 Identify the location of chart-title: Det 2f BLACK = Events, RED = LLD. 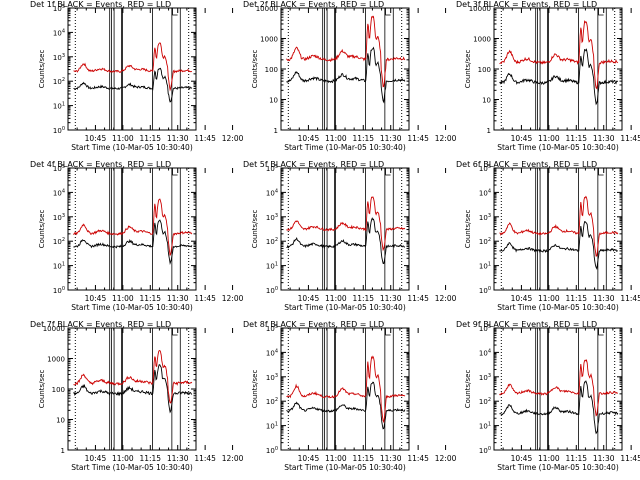
(313, 4).